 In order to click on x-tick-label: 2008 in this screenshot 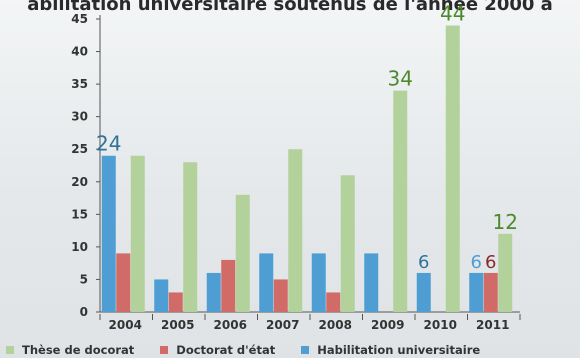, I will do `click(335, 325)`.